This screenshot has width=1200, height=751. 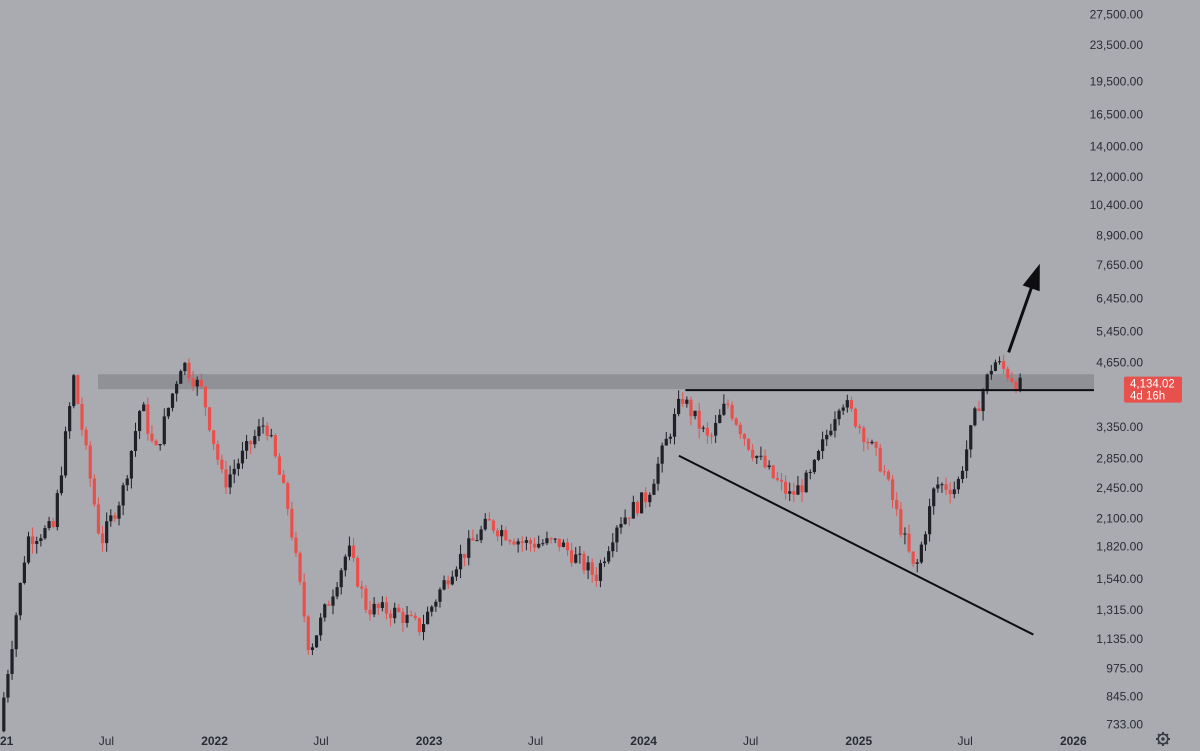 I want to click on gear-icon-ring, so click(x=1163, y=739).